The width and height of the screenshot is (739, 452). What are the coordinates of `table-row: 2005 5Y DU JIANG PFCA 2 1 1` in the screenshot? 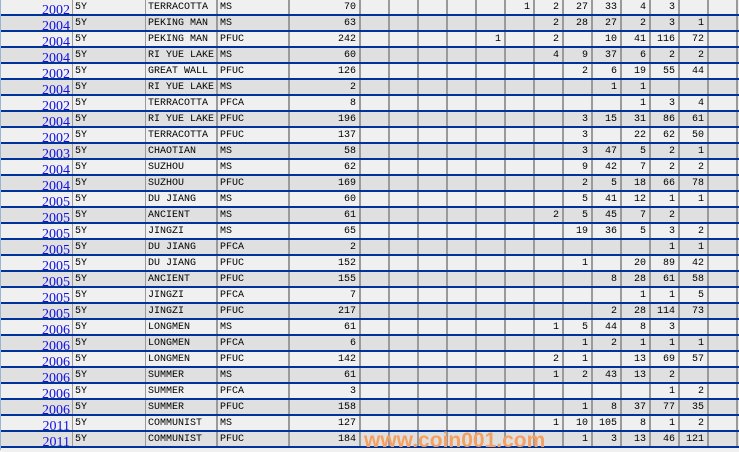 It's located at (370, 248).